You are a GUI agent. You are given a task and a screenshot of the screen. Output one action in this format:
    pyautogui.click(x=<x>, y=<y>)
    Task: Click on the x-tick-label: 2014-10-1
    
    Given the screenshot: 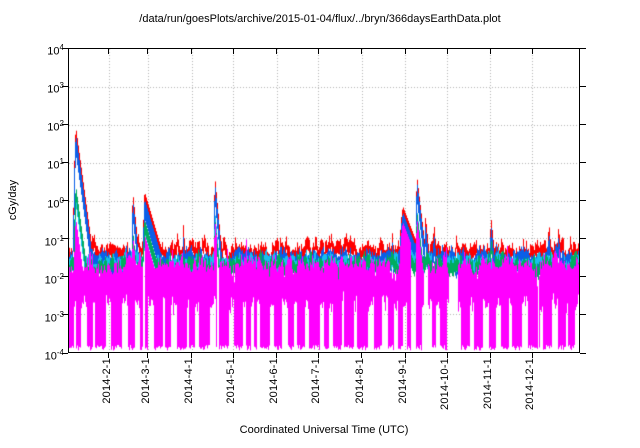 What is the action you would take?
    pyautogui.click(x=445, y=384)
    